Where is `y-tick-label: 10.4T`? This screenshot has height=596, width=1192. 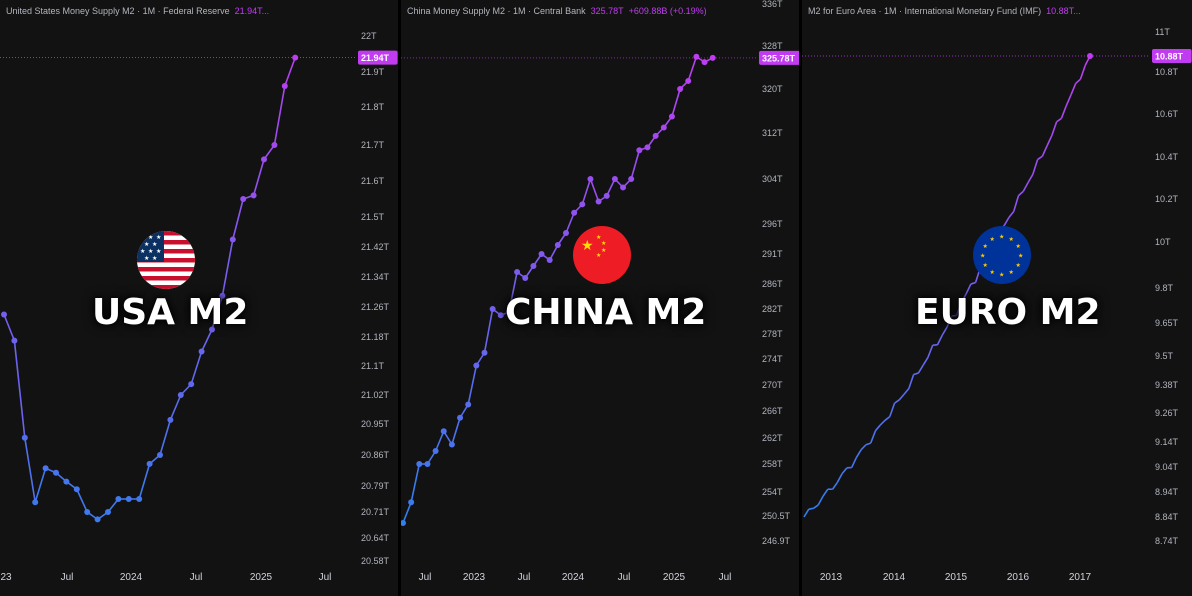
y-tick-label: 10.4T is located at coordinates (1167, 157).